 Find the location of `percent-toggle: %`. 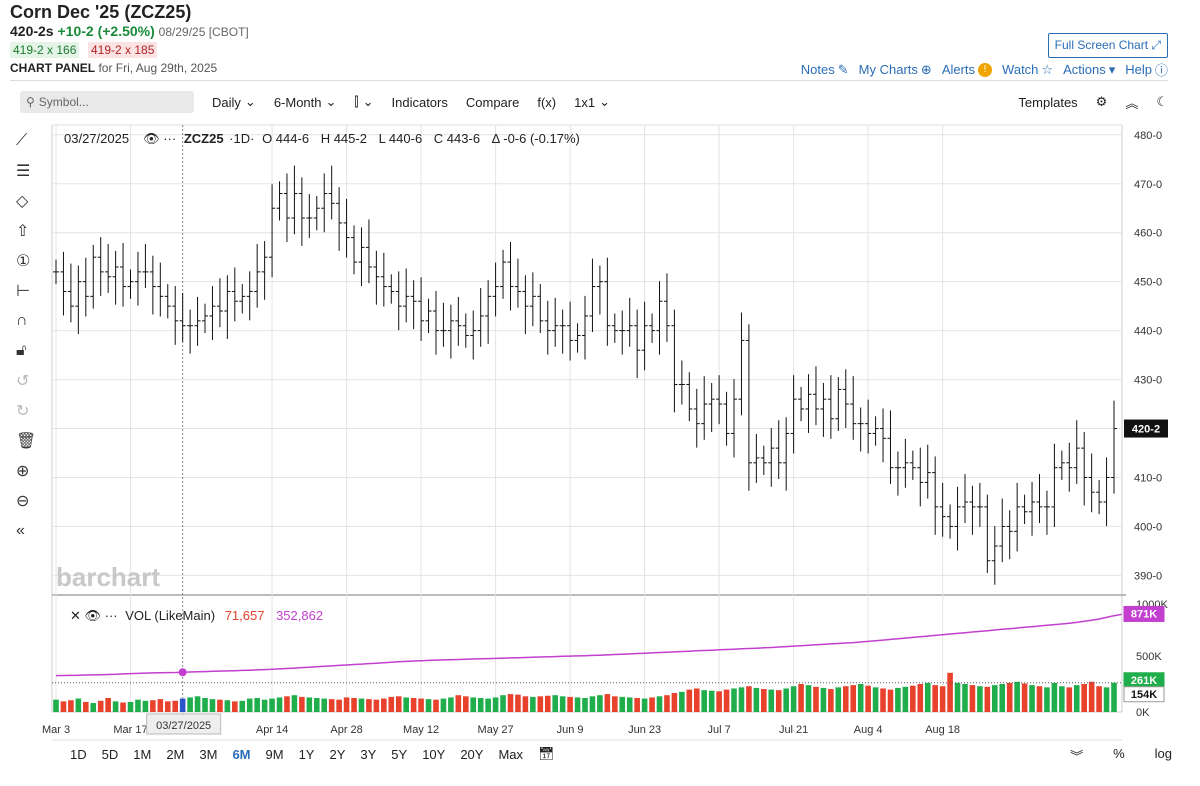

percent-toggle: % is located at coordinates (1119, 753).